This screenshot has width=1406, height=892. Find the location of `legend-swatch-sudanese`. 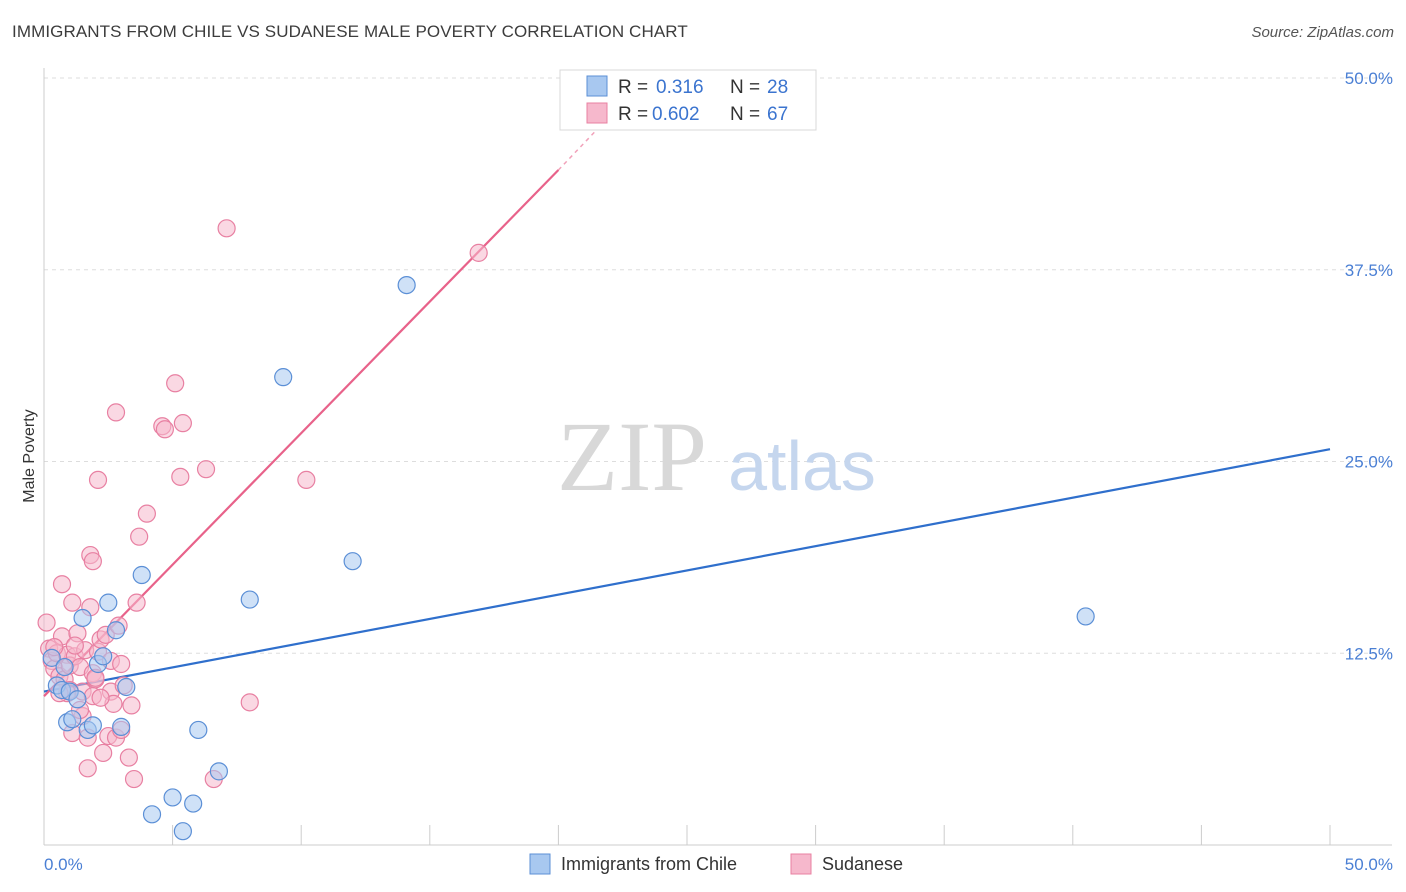

legend-swatch-sudanese is located at coordinates (597, 113).